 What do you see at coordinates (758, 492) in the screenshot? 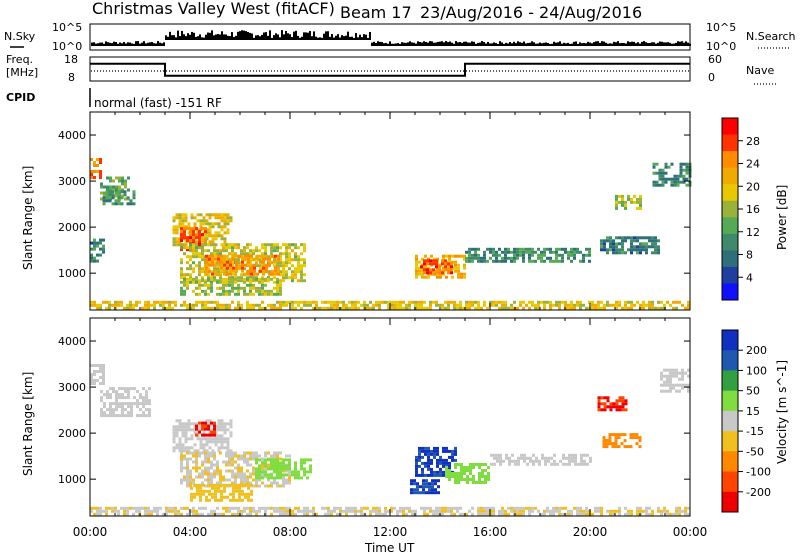
I see `colorbar-tick-label: -200` at bounding box center [758, 492].